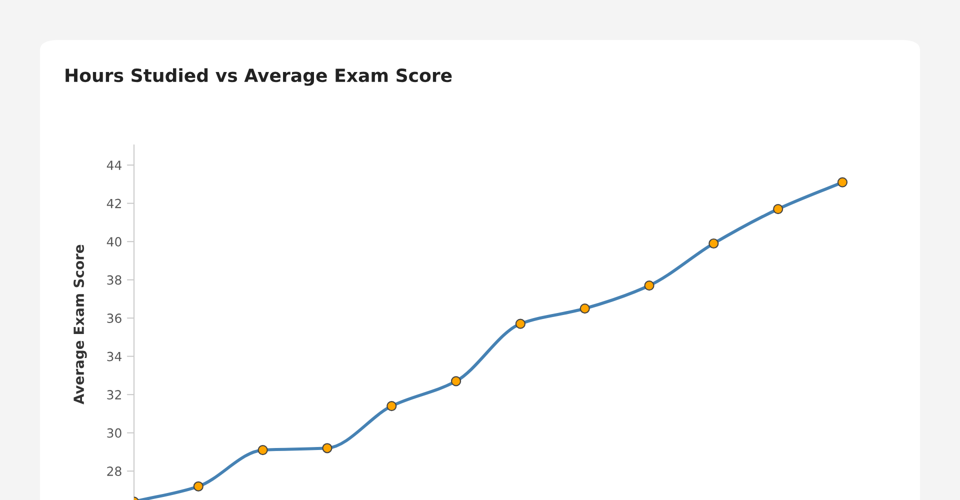  What do you see at coordinates (114, 433) in the screenshot?
I see `y-tick-label: 30` at bounding box center [114, 433].